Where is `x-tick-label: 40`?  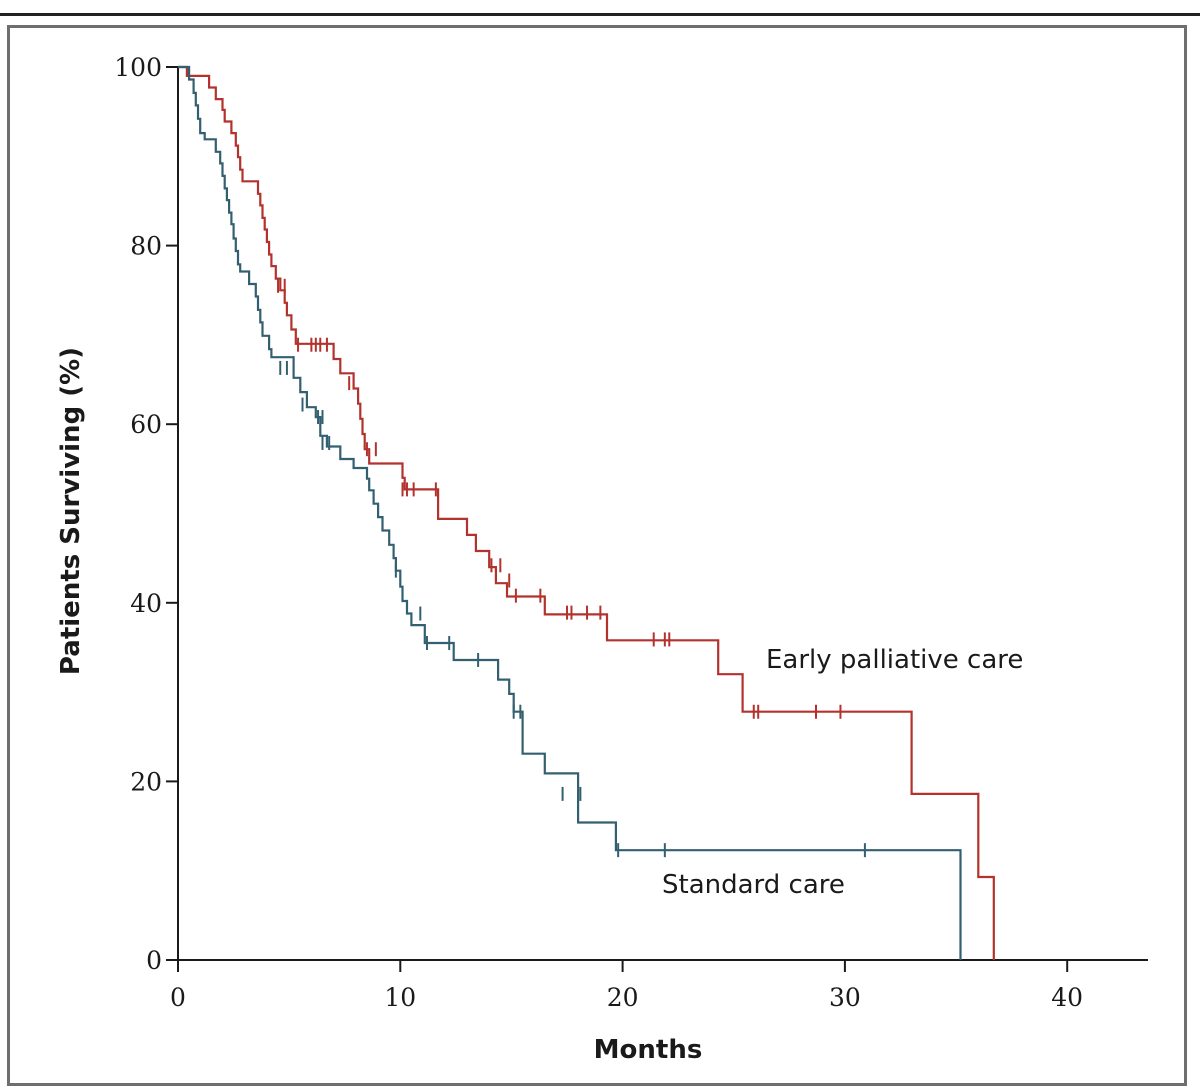
x-tick-label: 40 is located at coordinates (1067, 997).